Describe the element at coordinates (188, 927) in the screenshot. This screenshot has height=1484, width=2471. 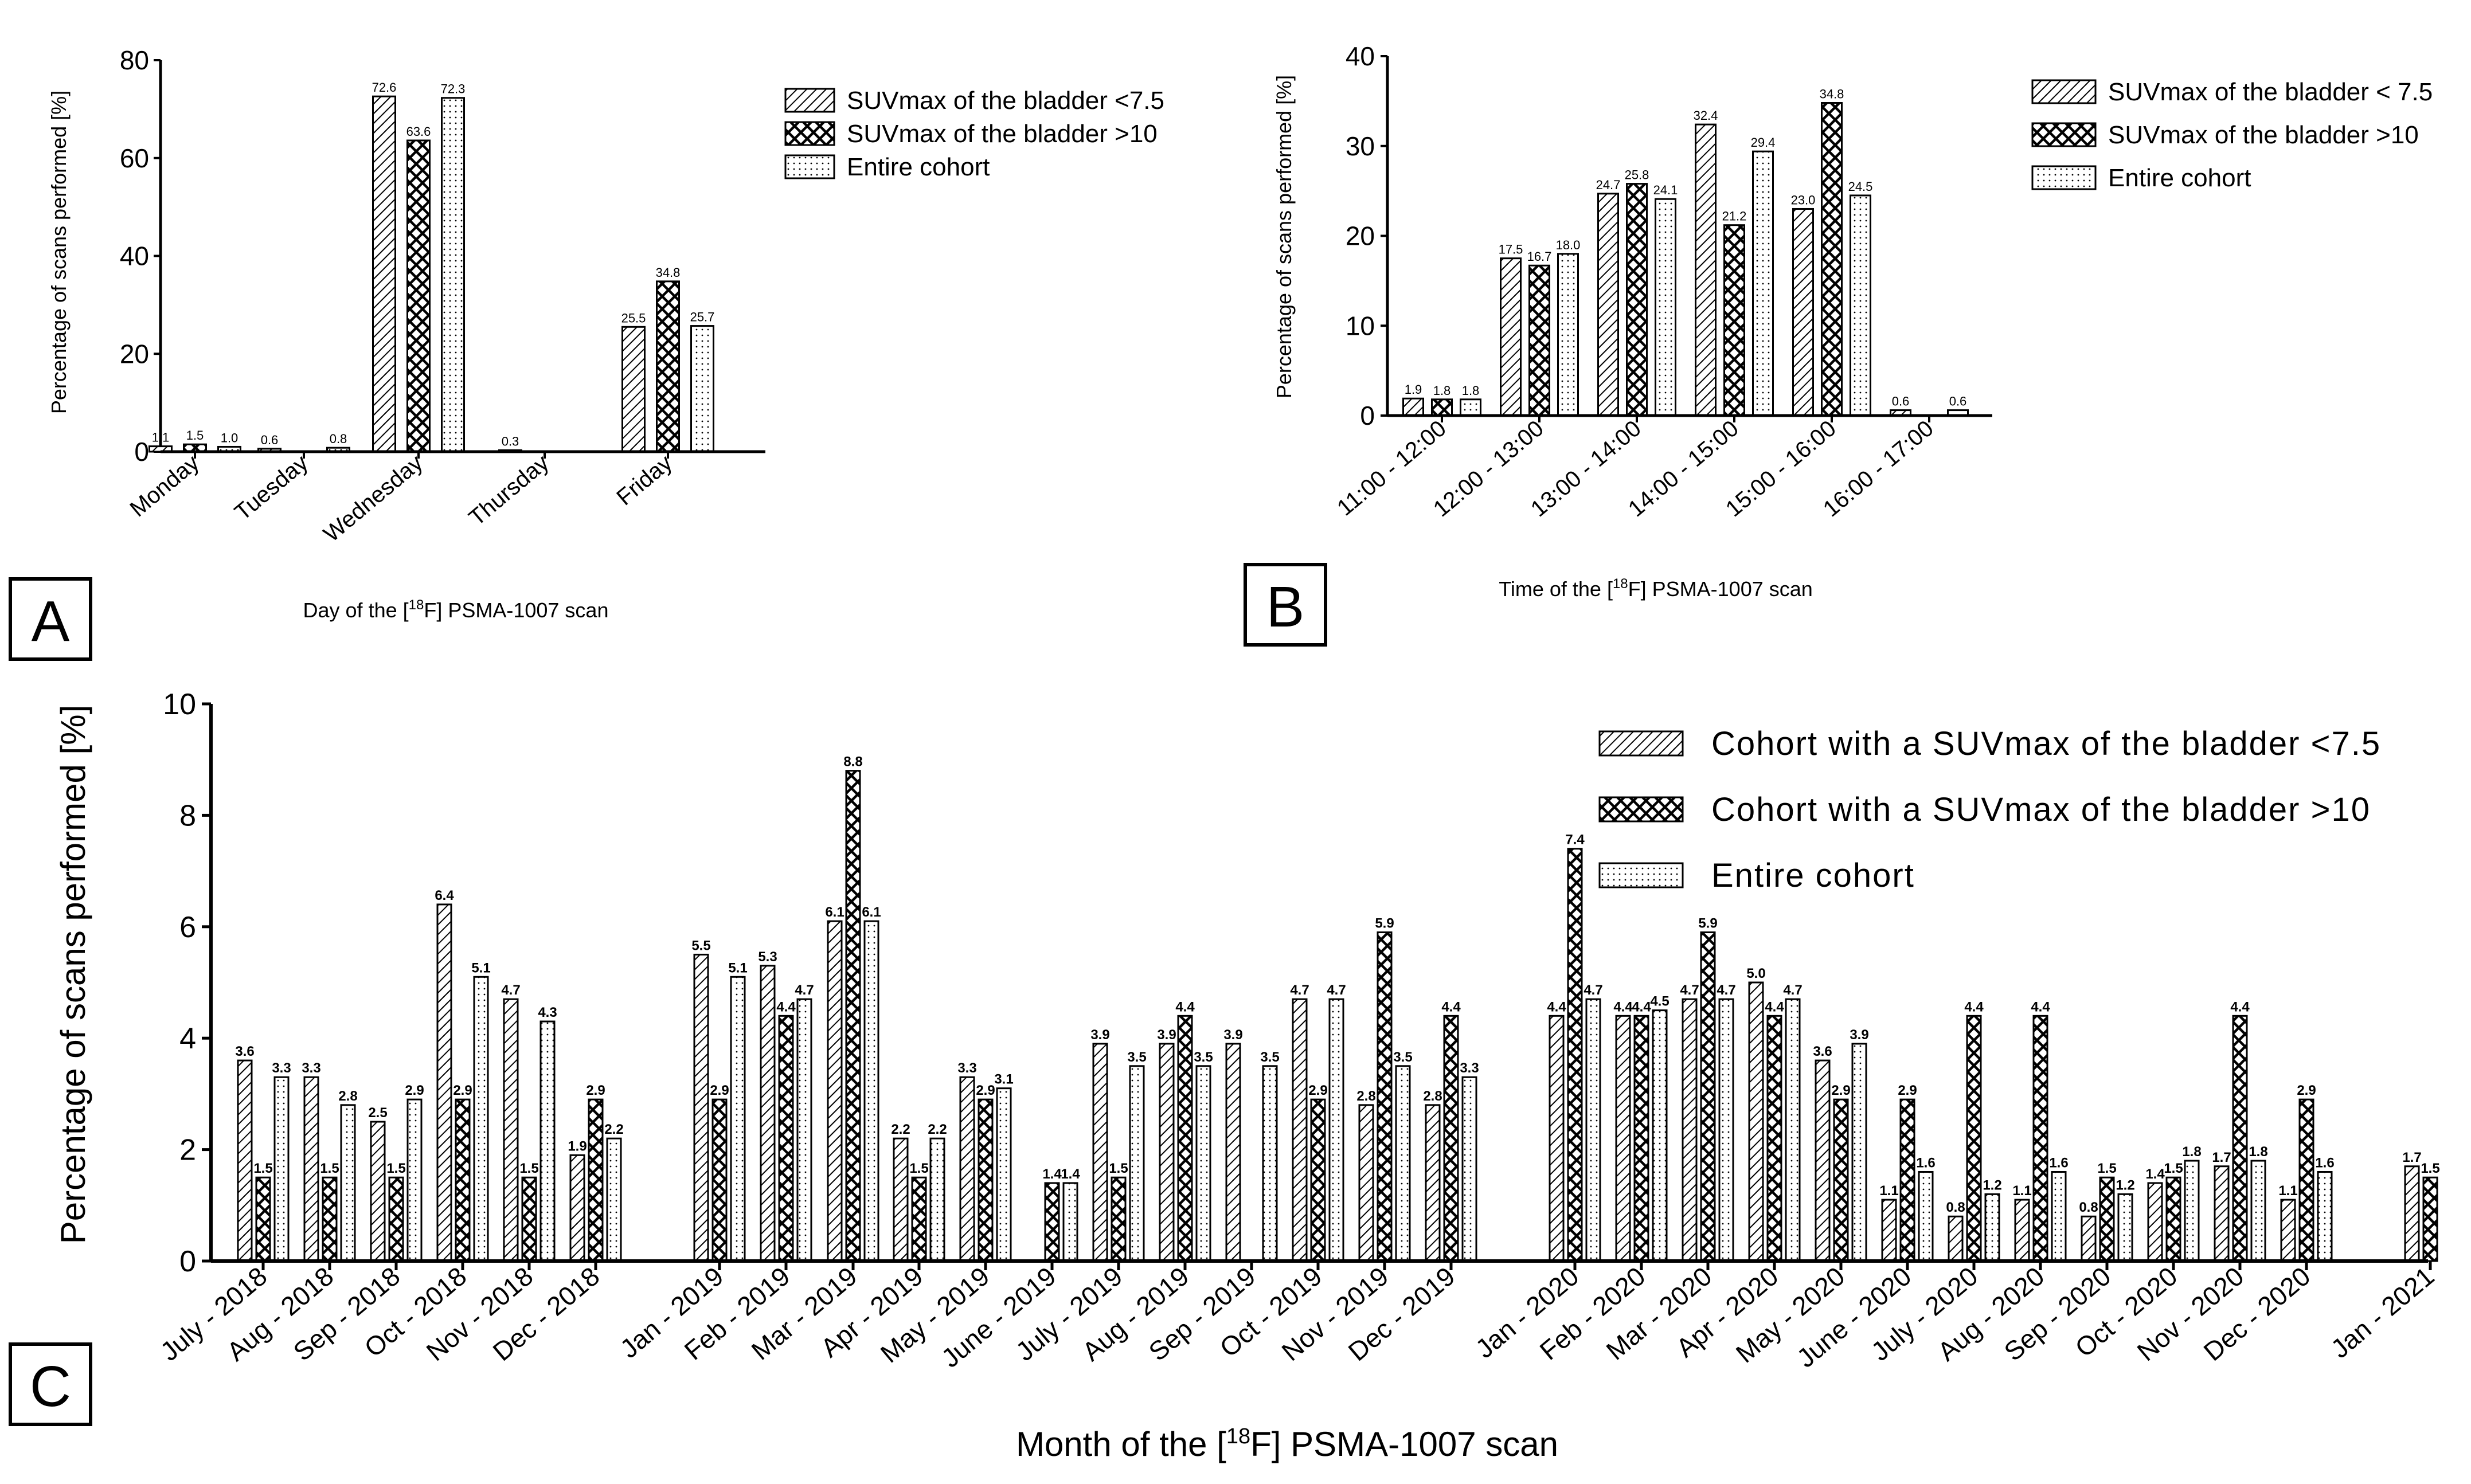
I see `panel-c-y-tick-label: 6` at that location.